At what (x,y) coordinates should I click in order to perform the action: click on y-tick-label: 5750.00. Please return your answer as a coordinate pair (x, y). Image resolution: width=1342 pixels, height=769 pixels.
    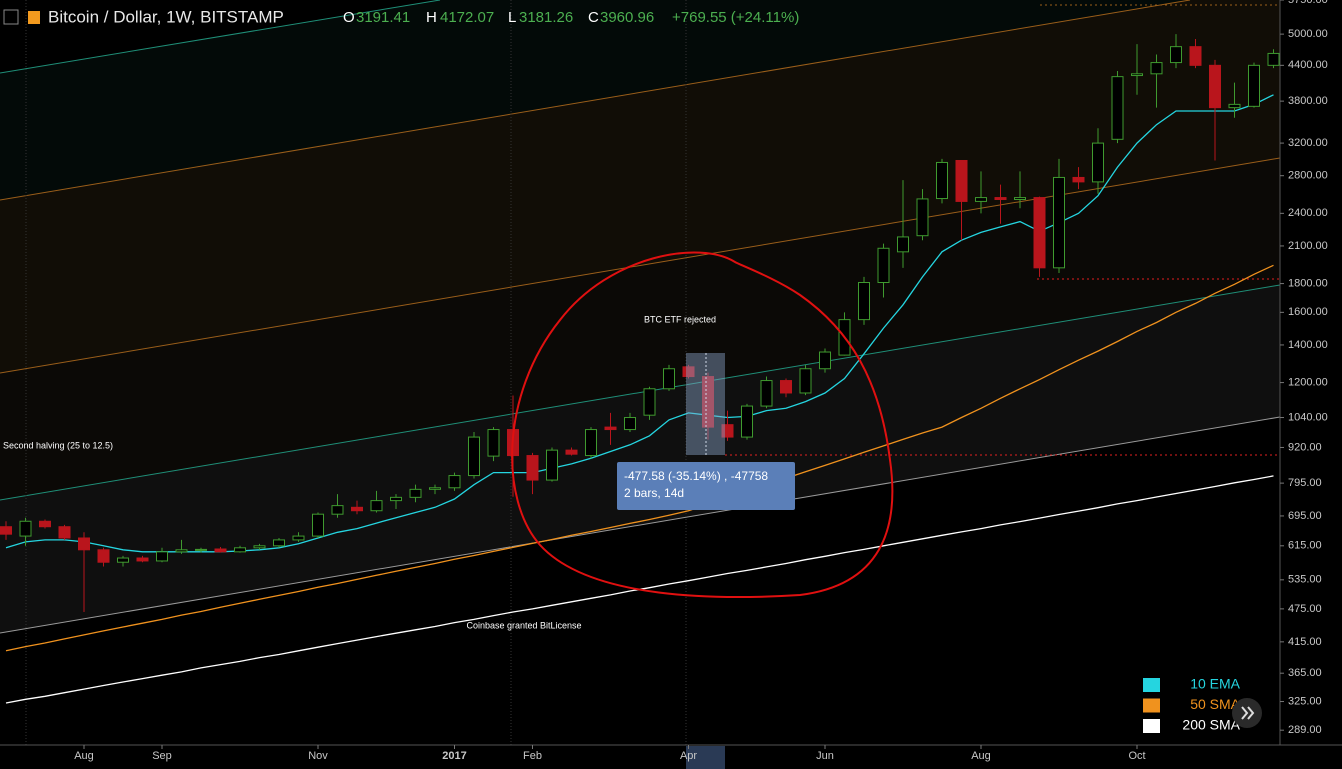
    Looking at the image, I should click on (1308, 3).